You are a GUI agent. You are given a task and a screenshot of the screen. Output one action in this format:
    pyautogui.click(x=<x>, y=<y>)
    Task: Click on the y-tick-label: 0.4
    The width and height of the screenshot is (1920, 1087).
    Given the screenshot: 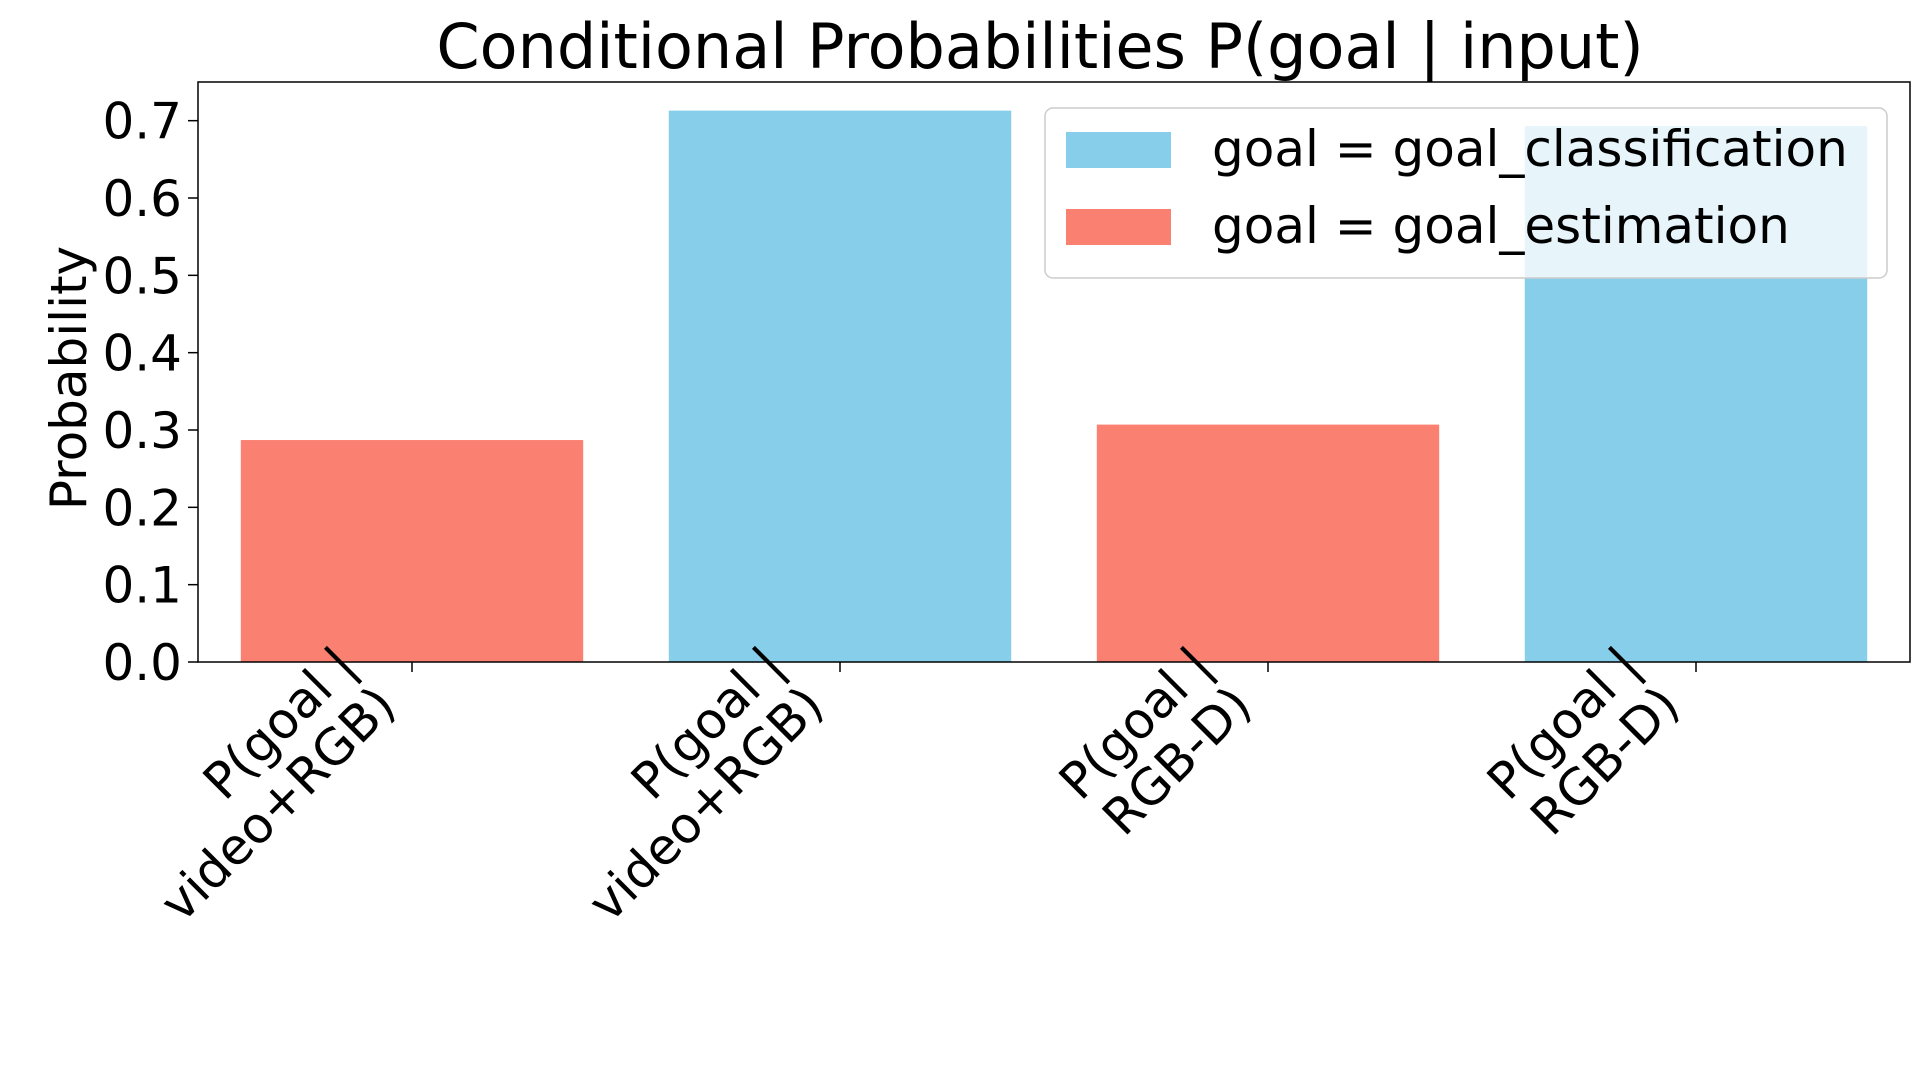 What is the action you would take?
    pyautogui.click(x=142, y=354)
    